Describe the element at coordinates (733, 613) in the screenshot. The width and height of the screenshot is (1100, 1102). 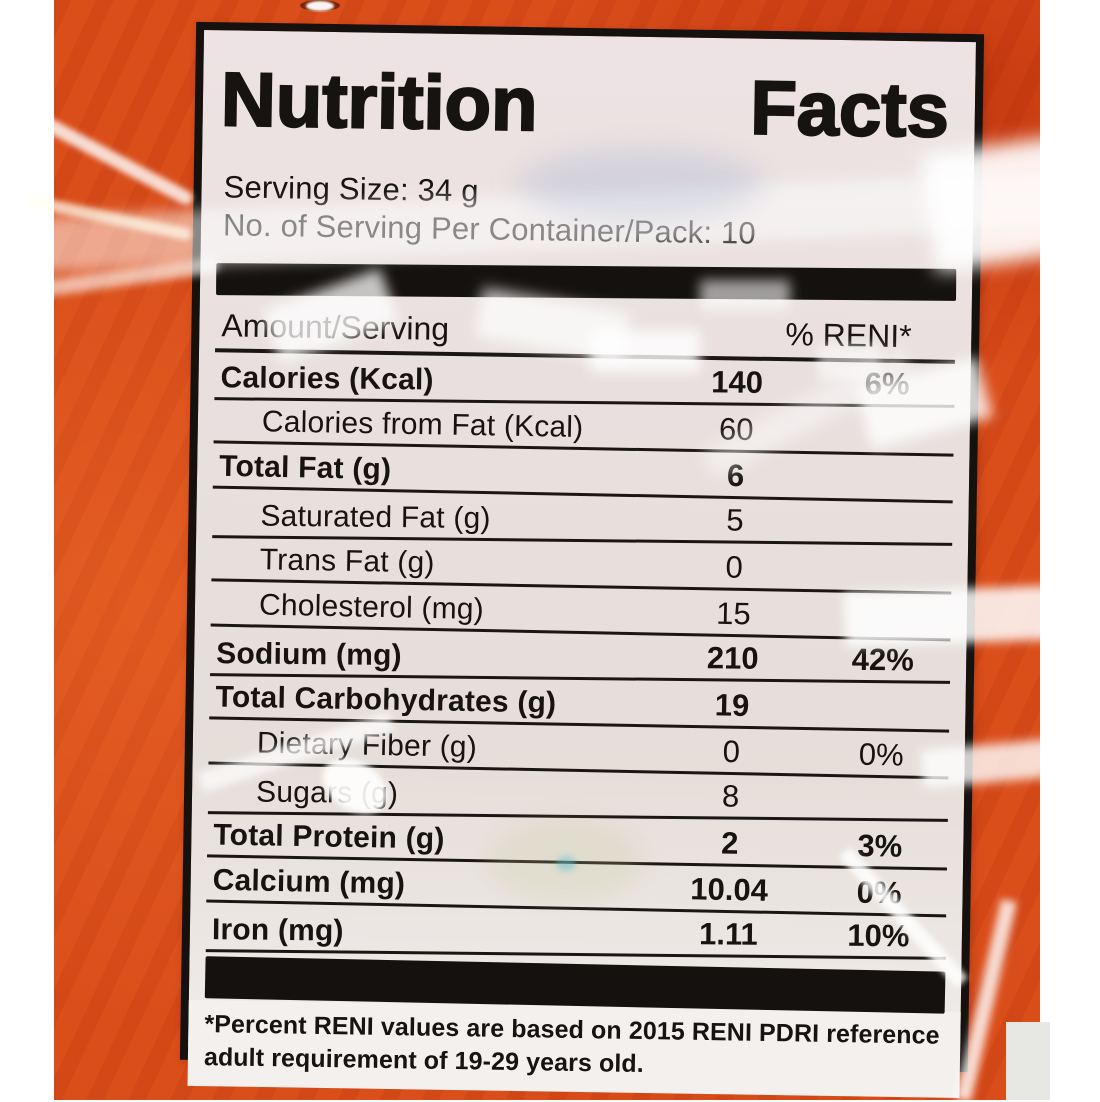
I see `nutrient-amount: 15` at that location.